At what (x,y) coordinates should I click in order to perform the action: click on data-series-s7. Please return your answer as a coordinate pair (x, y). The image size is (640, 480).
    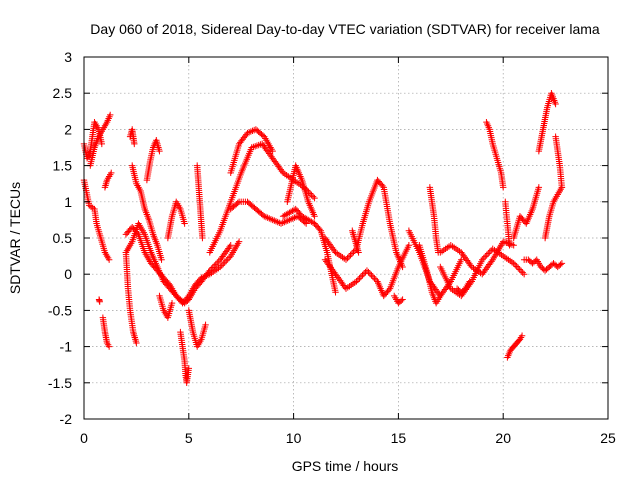
    Looking at the image, I should click on (131, 298).